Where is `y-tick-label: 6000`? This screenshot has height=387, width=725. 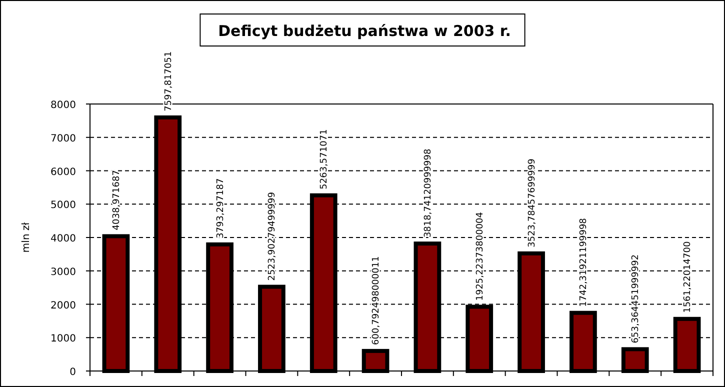
y-tick-label: 6000 is located at coordinates (63, 172).